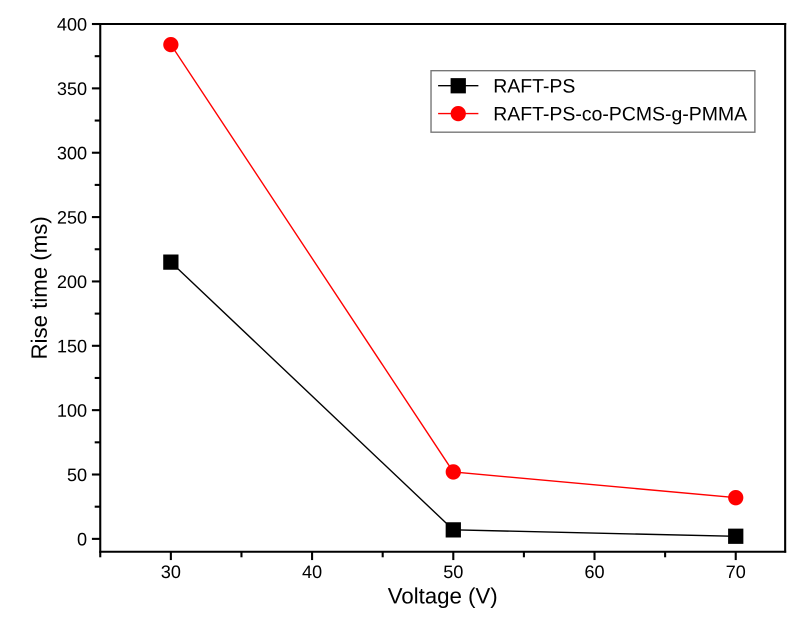  I want to click on y-tick-label: 0, so click(82, 539).